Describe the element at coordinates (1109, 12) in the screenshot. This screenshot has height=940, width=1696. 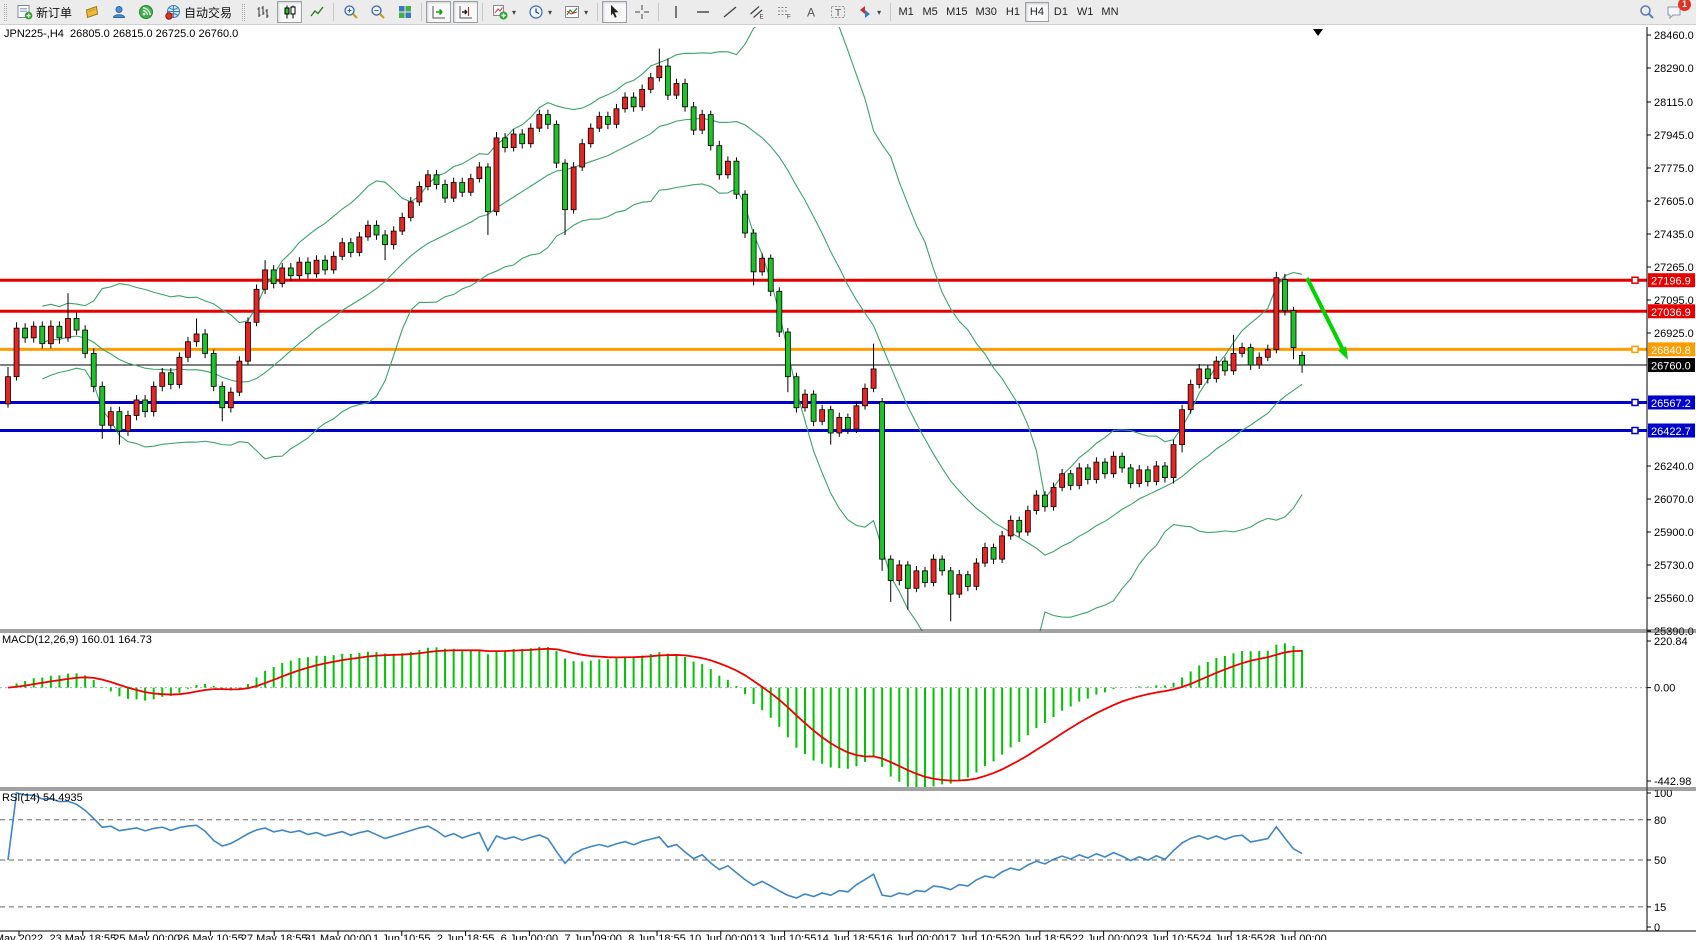
I see `timeframe-mn-button: MN` at that location.